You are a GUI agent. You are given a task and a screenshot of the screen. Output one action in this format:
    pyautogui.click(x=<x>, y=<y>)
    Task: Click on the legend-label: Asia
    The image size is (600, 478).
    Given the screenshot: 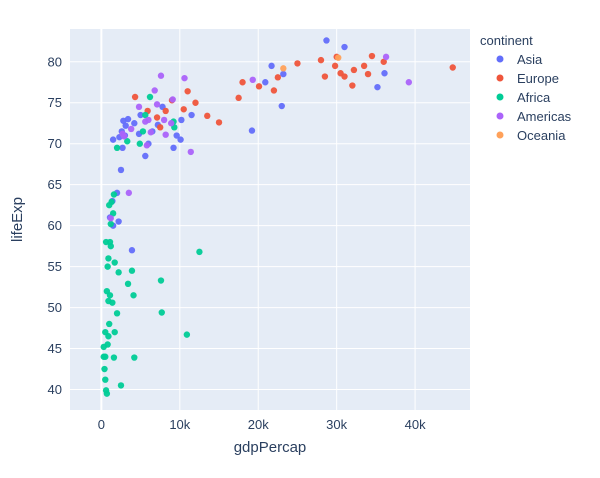 What is the action you would take?
    pyautogui.click(x=530, y=59)
    